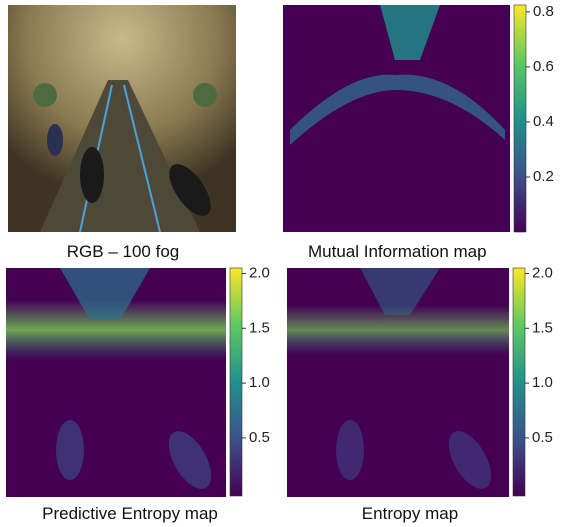  I want to click on colorbar-tick-label: 0.8, so click(543, 11).